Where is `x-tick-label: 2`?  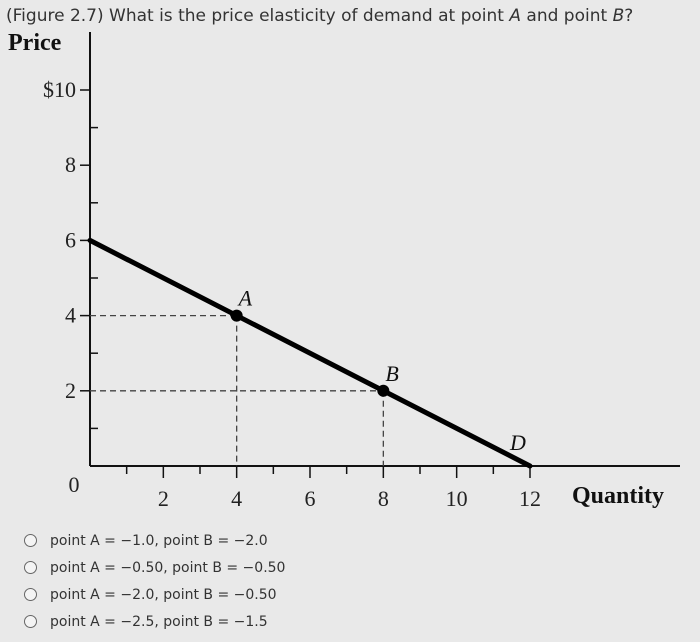 x-tick-label: 2 is located at coordinates (163, 498).